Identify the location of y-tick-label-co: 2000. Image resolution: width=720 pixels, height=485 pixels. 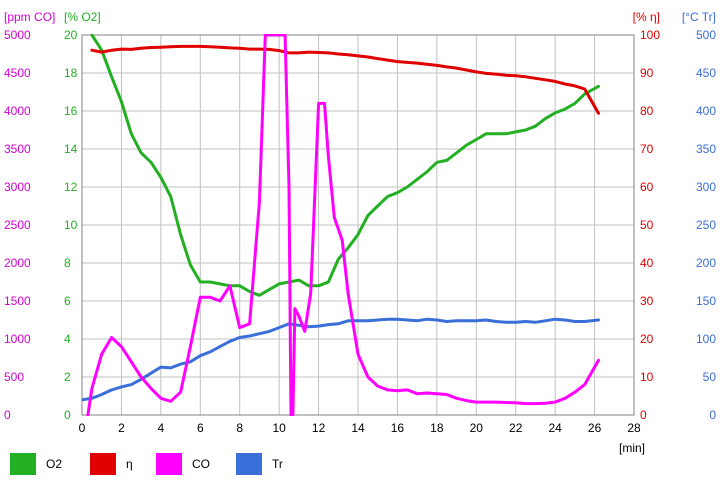
(17, 263).